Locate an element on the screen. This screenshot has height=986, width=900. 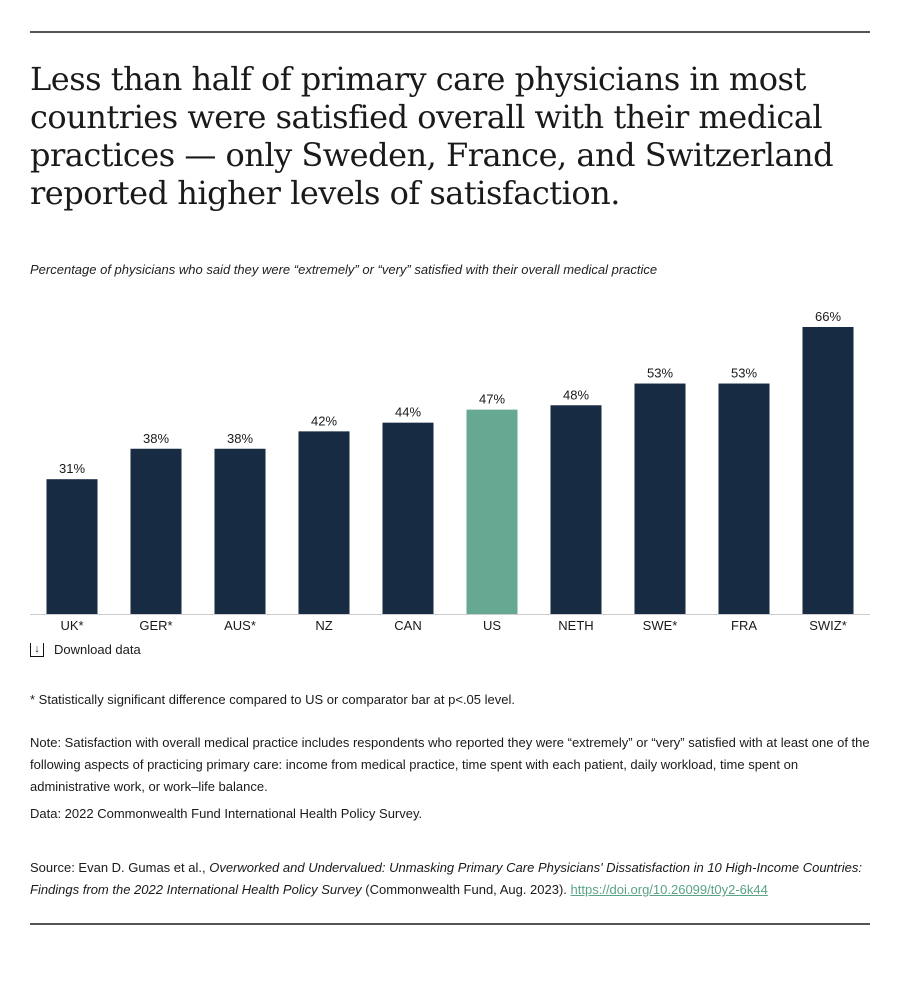
x-tick-label: NETH is located at coordinates (575, 625).